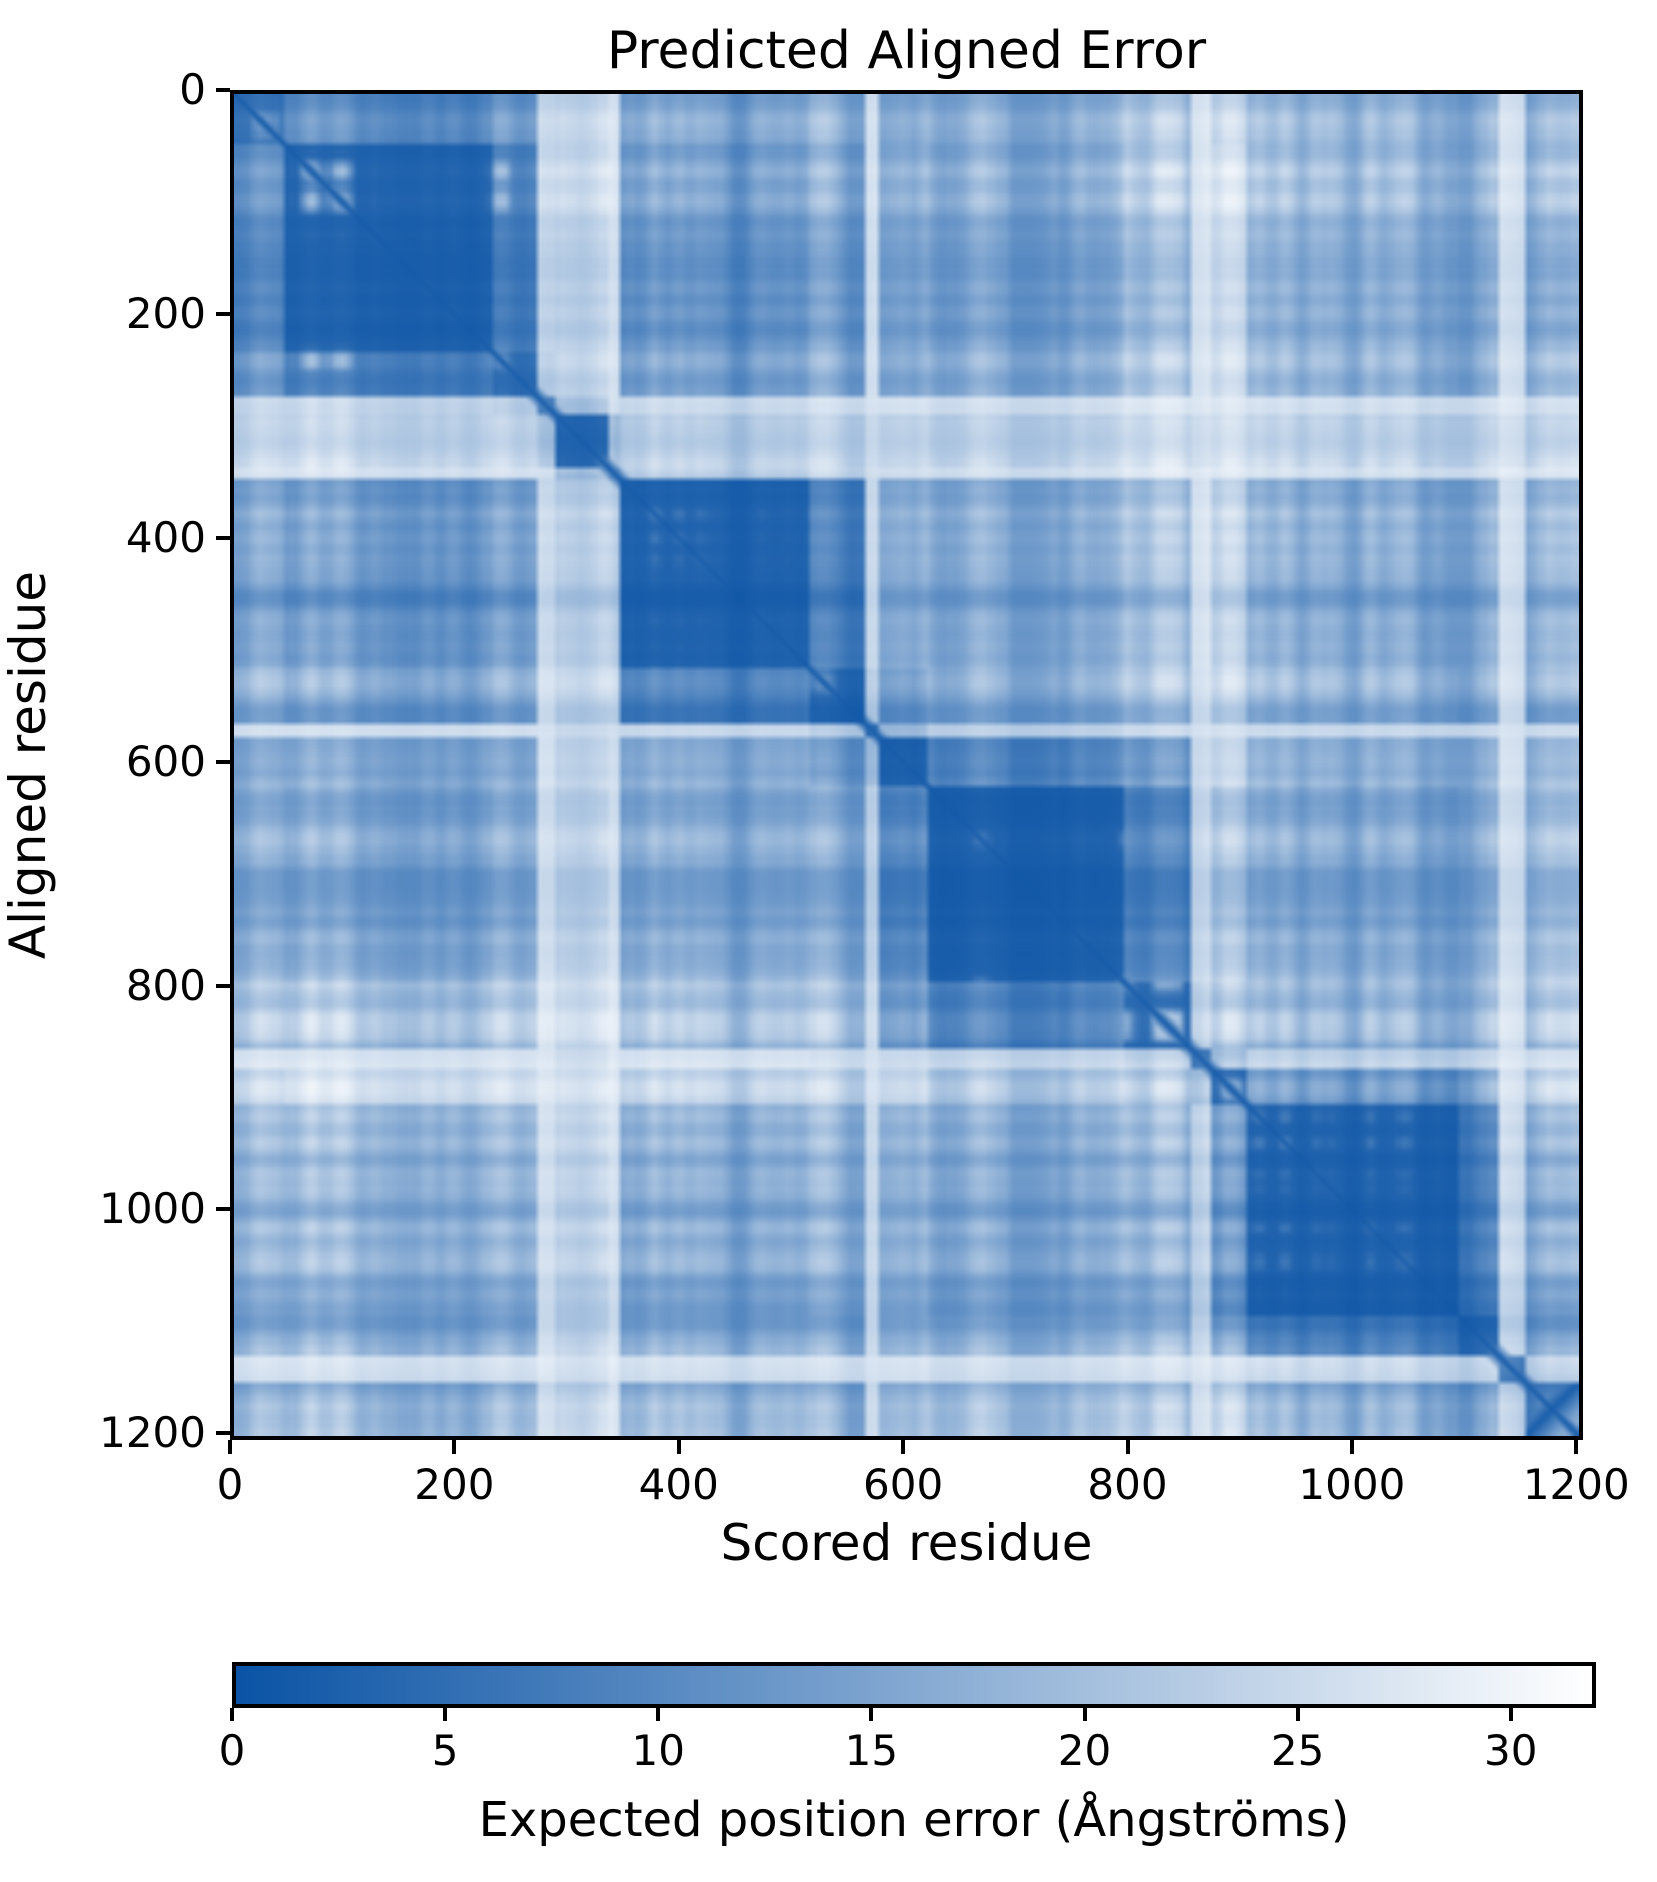 The height and width of the screenshot is (1882, 1657). What do you see at coordinates (152, 1433) in the screenshot?
I see `y-tick-label: 1200` at bounding box center [152, 1433].